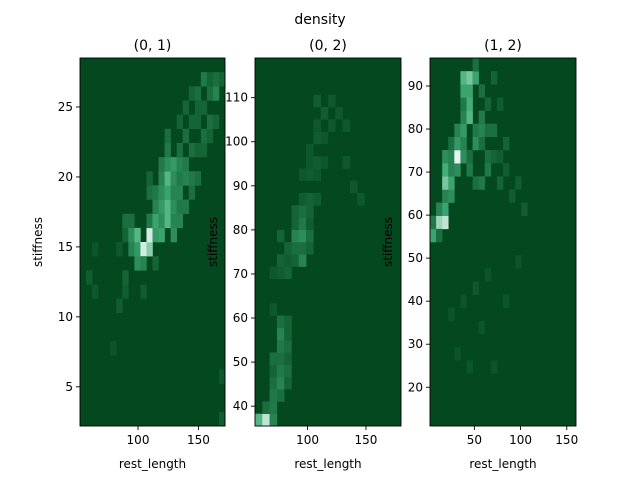  I want to click on y-tick-label: 60, so click(415, 215).